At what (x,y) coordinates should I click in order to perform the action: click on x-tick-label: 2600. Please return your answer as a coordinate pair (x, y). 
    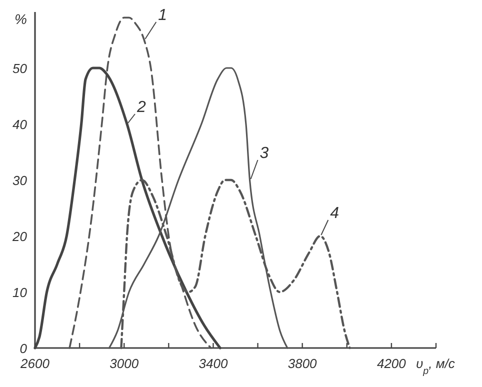
    Looking at the image, I should click on (35, 363).